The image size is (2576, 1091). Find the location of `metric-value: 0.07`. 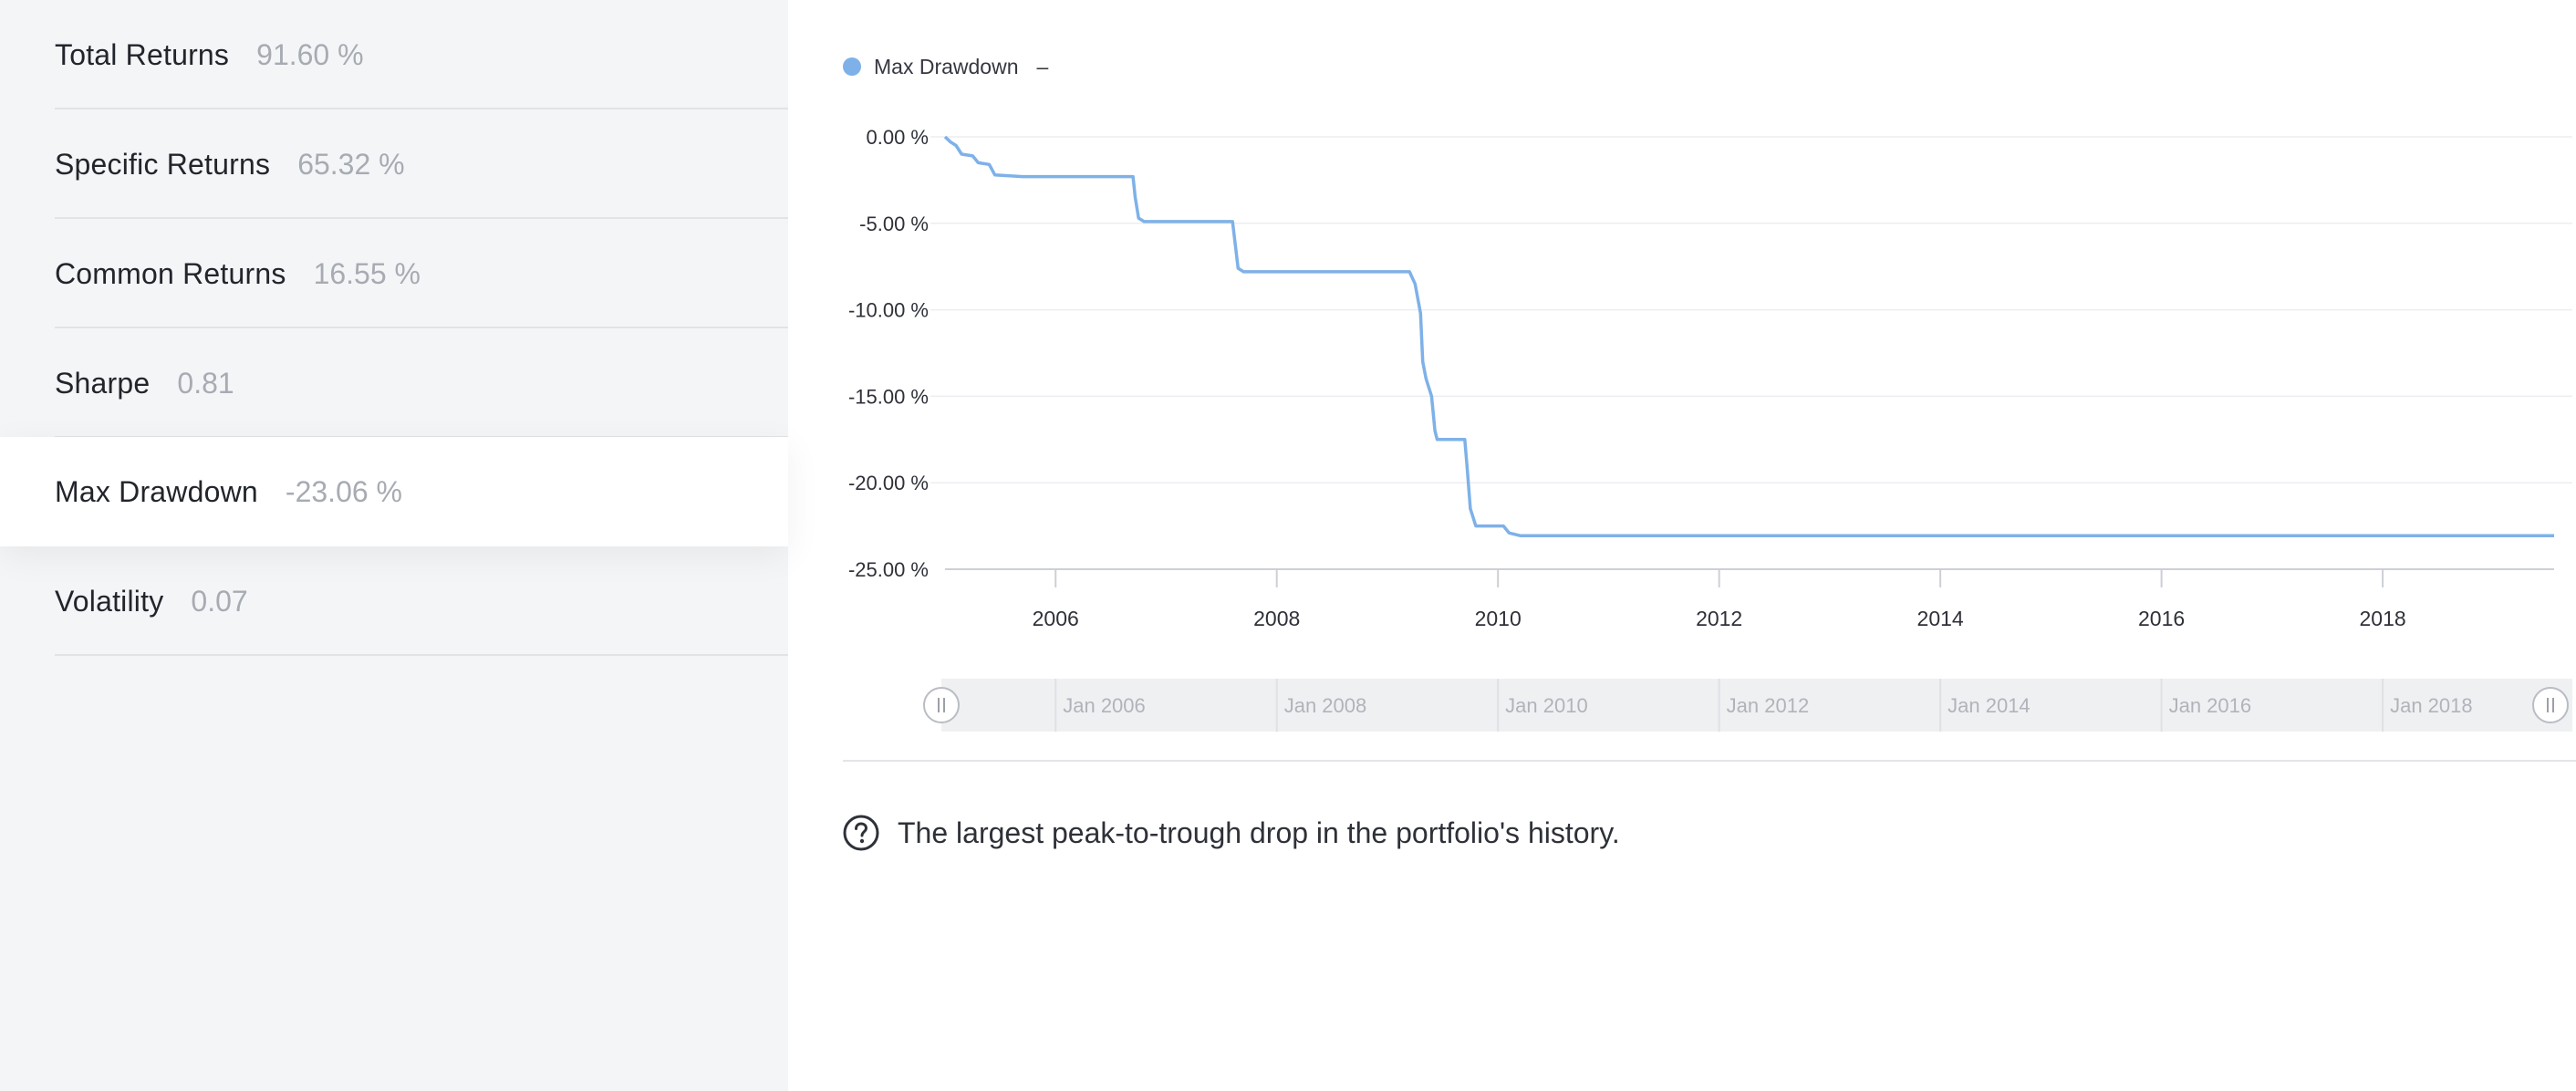

metric-value: 0.07 is located at coordinates (219, 601).